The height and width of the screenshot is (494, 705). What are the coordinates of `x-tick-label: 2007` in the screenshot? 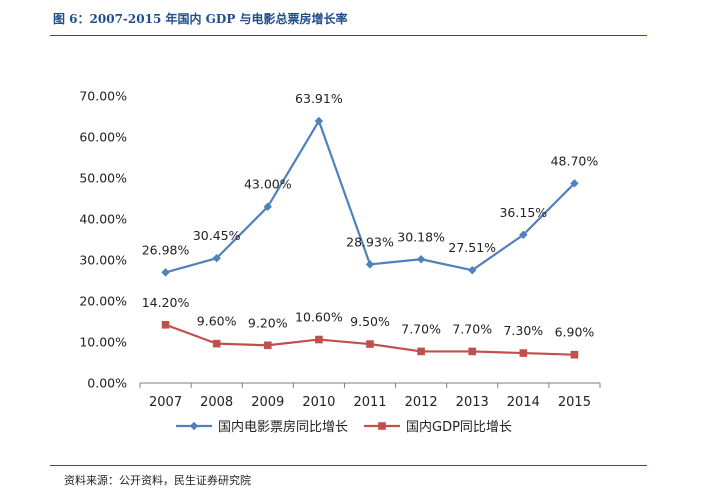 It's located at (165, 402).